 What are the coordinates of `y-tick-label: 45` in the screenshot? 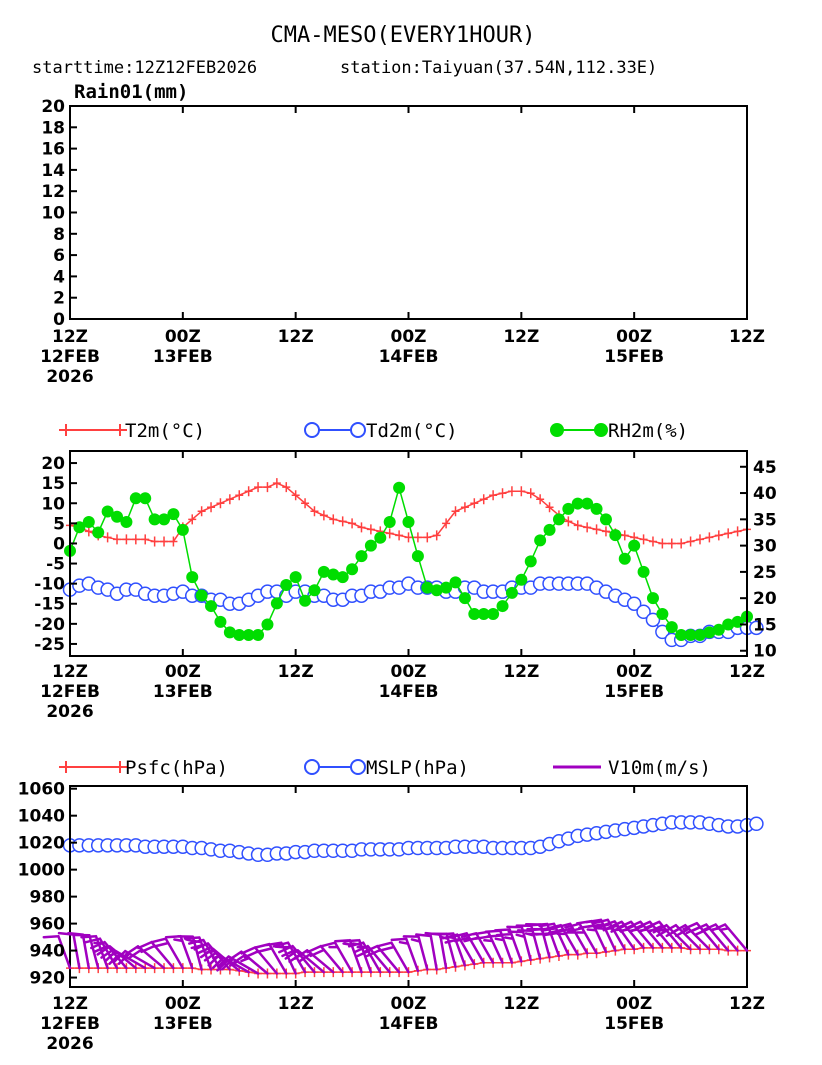 It's located at (765, 468).